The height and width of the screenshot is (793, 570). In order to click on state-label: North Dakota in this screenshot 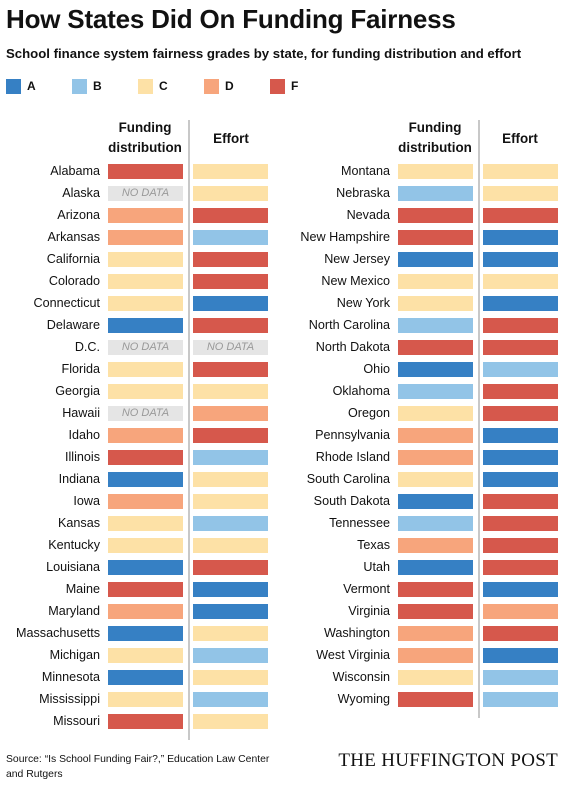, I will do `click(352, 347)`.